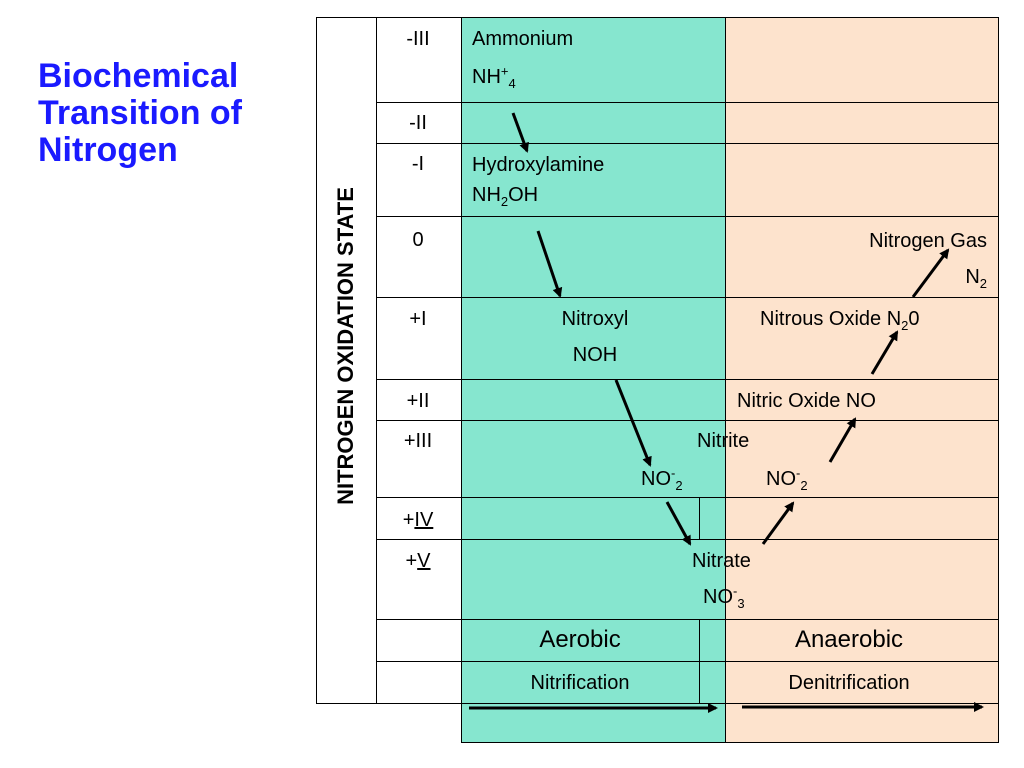 The height and width of the screenshot is (768, 1024). I want to click on state-plus-3: +III, so click(418, 441).